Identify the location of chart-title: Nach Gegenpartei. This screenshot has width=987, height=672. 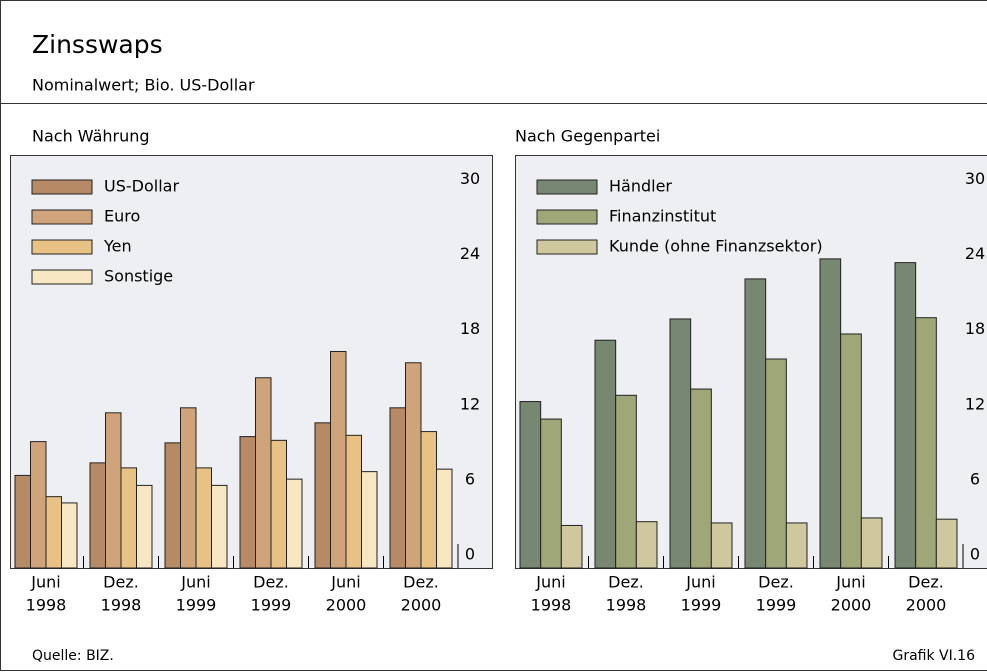
(587, 136).